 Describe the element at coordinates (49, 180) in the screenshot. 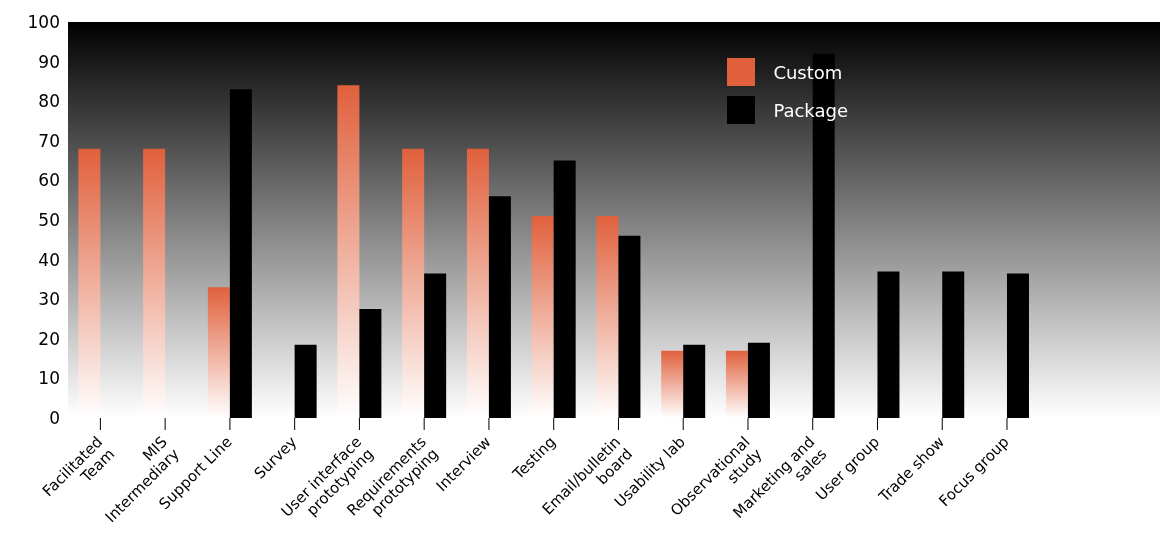

I see `y-tick-label: 60` at that location.